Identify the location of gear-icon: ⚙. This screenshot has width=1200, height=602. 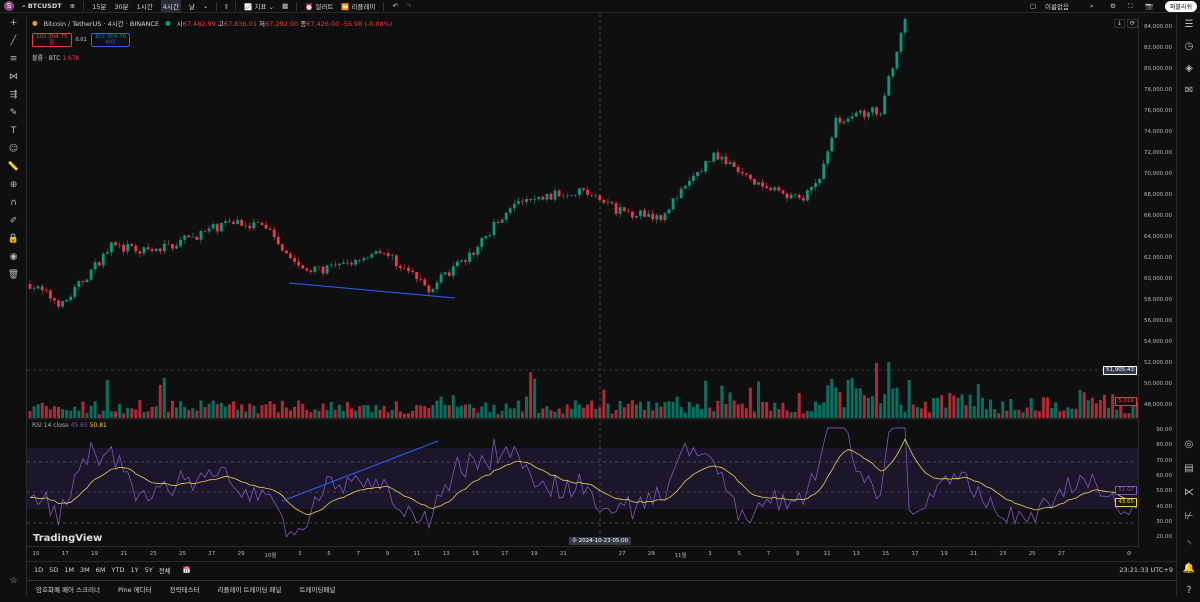
(1113, 6).